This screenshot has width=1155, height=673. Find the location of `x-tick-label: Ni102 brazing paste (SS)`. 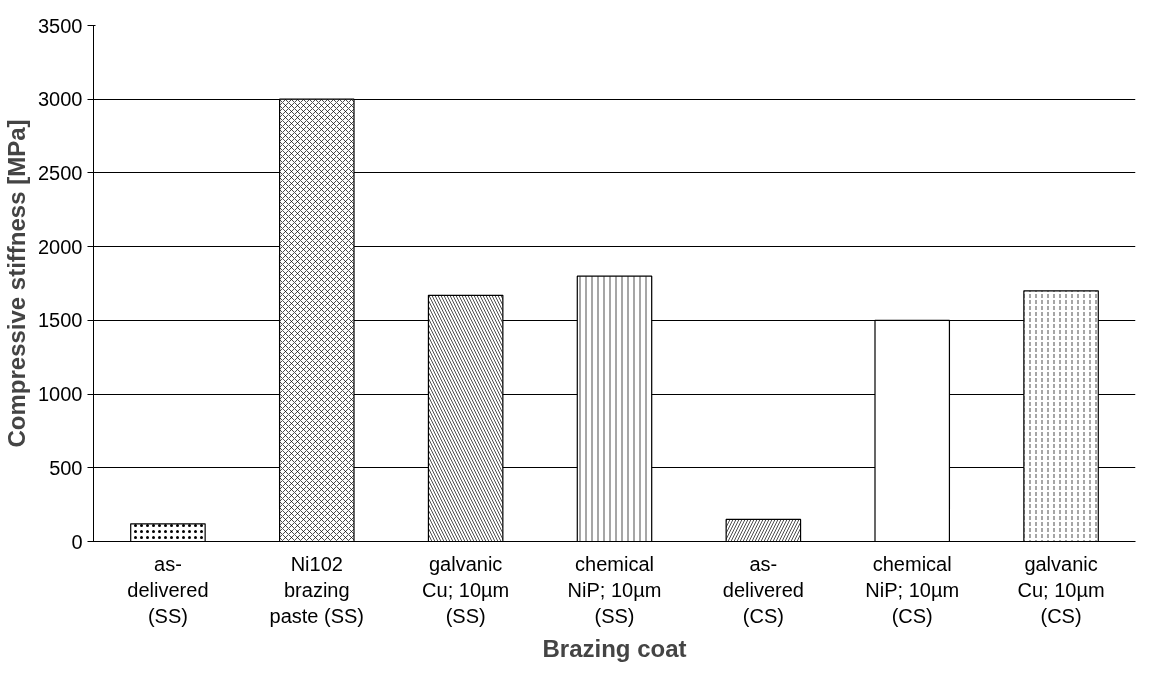

x-tick-label: Ni102 brazing paste (SS) is located at coordinates (317, 590).